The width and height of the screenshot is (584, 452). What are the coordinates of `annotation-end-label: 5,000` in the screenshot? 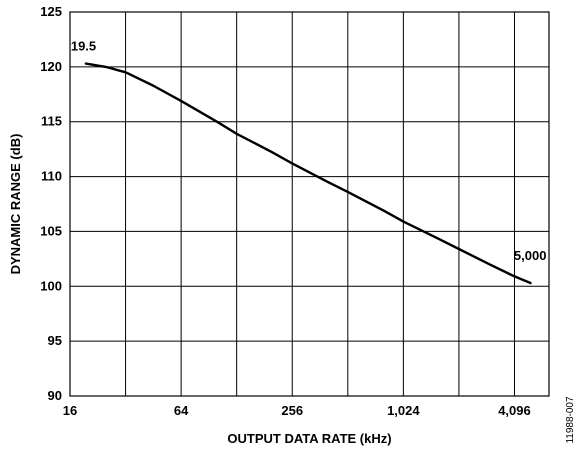 It's located at (530, 255).